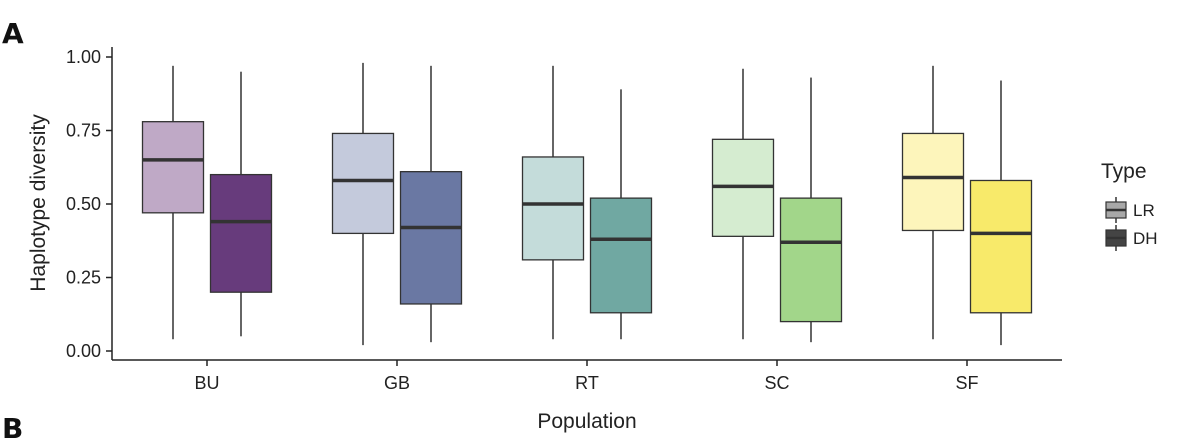  What do you see at coordinates (83, 204) in the screenshot?
I see `y-tick-label: 0.50` at bounding box center [83, 204].